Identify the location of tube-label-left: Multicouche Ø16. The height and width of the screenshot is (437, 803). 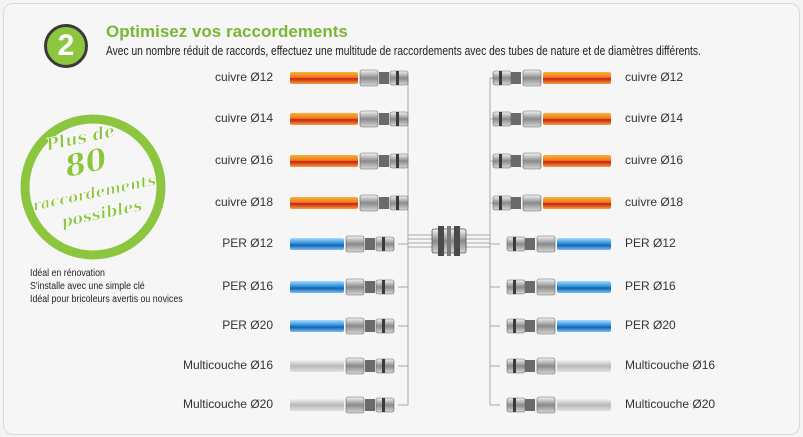
(227, 365).